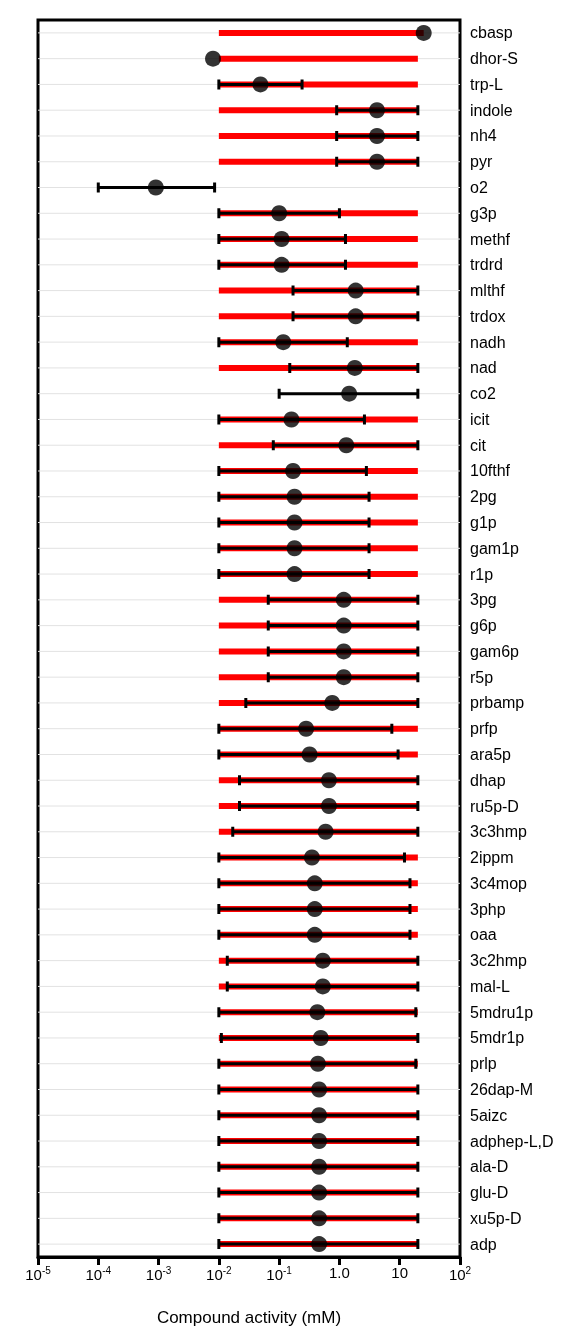  I want to click on y-tick-label: r1p, so click(482, 574).